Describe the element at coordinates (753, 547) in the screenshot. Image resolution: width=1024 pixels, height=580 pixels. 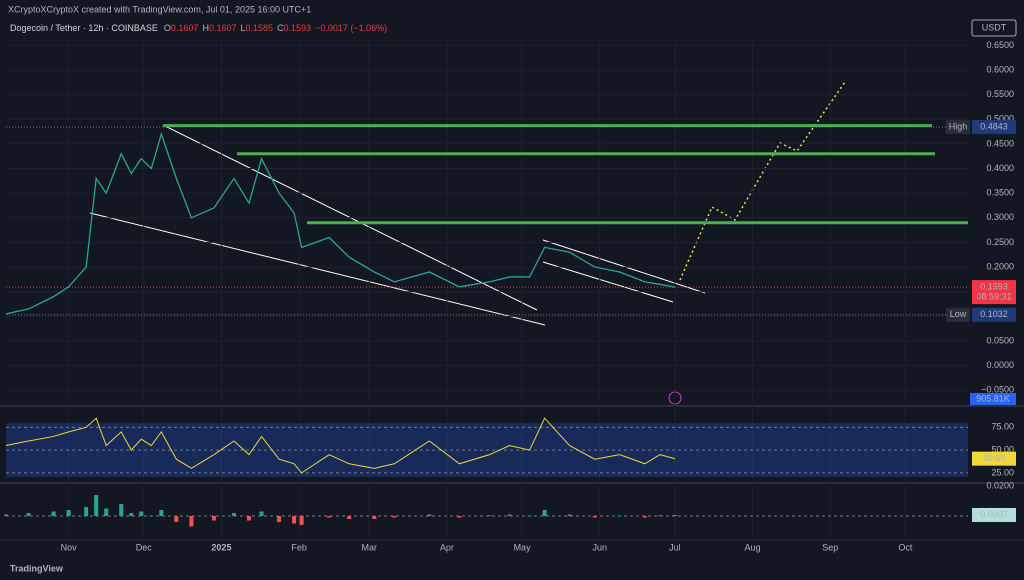
I see `x-tick-label: Aug` at that location.